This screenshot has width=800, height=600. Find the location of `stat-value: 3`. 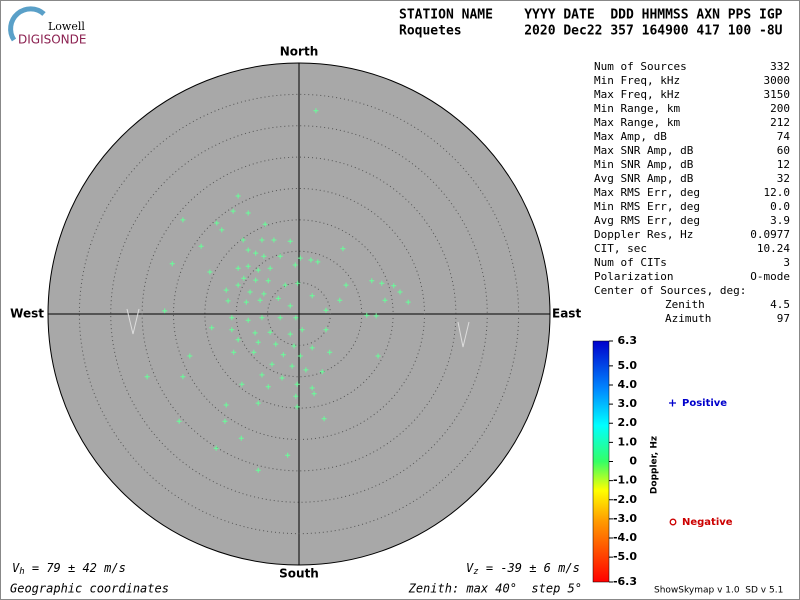

stat-value: 3 is located at coordinates (786, 262).